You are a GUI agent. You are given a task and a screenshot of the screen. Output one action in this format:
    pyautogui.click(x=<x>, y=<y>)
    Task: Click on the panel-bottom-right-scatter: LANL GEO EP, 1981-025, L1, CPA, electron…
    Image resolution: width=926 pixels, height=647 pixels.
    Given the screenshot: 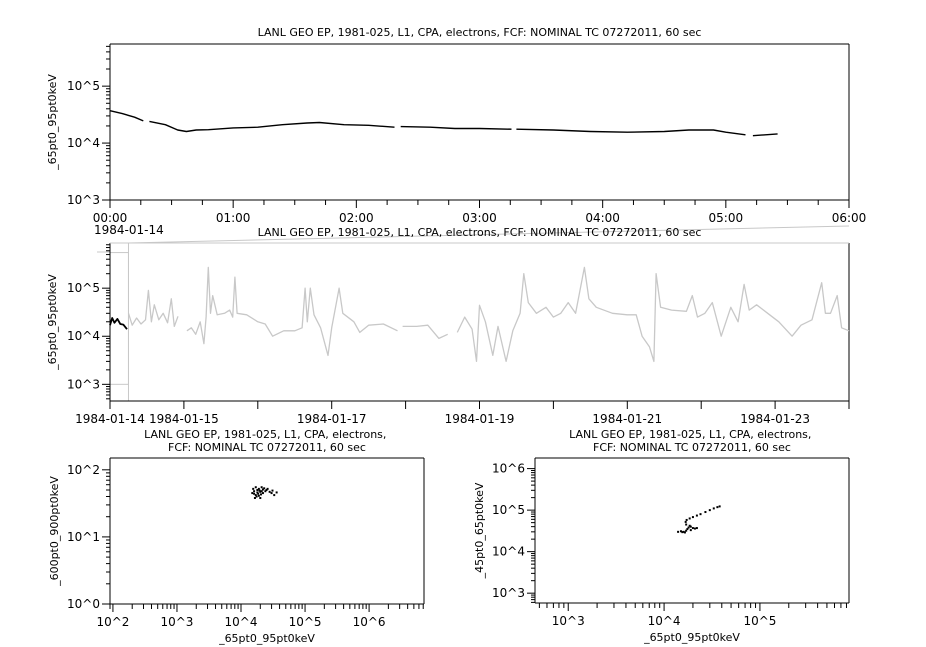 What is the action you would take?
    pyautogui.click(x=661, y=536)
    